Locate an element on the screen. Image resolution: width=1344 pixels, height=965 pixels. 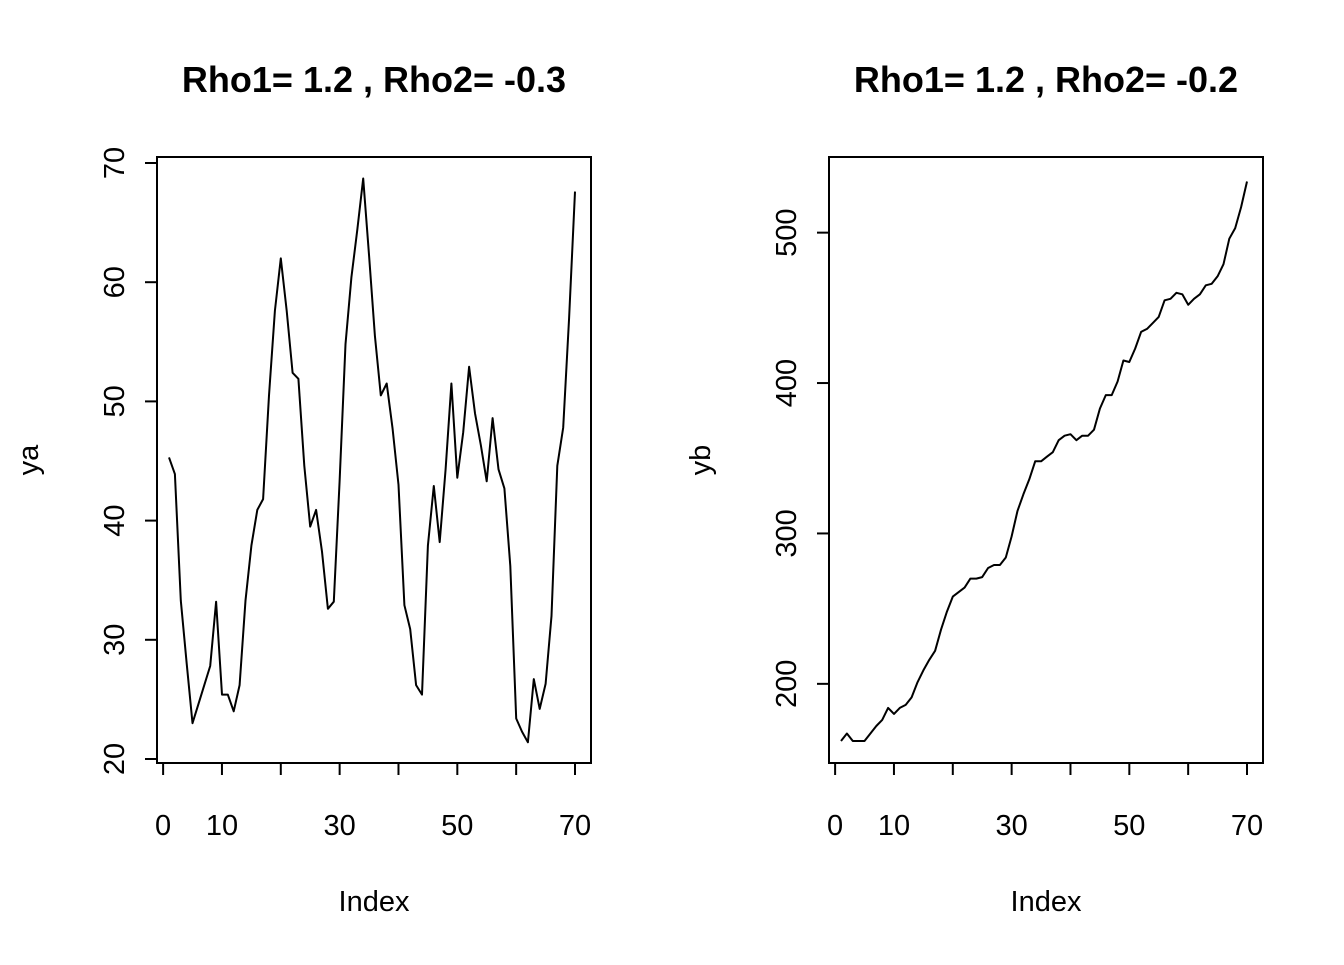
y-tick-label: 70 is located at coordinates (115, 163).